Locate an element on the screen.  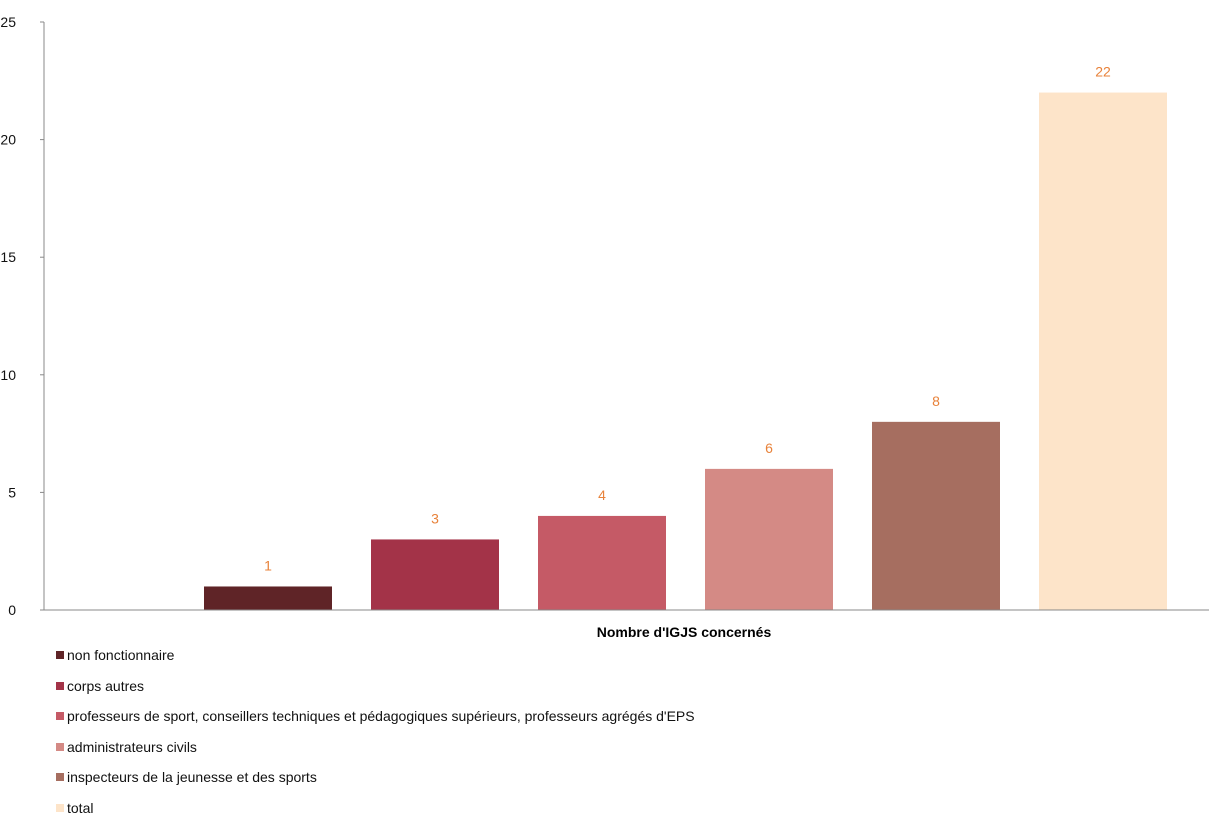
data-label-0: 1 is located at coordinates (268, 565).